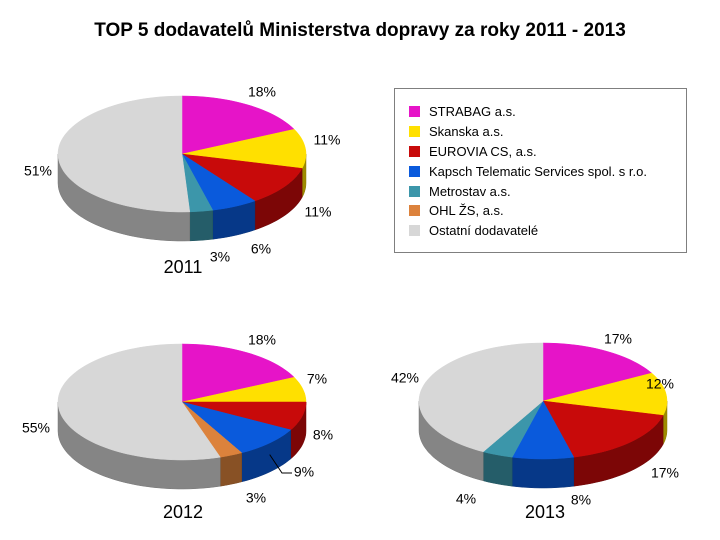  What do you see at coordinates (466, 132) in the screenshot?
I see `legend-label: Skanska a.s.` at bounding box center [466, 132].